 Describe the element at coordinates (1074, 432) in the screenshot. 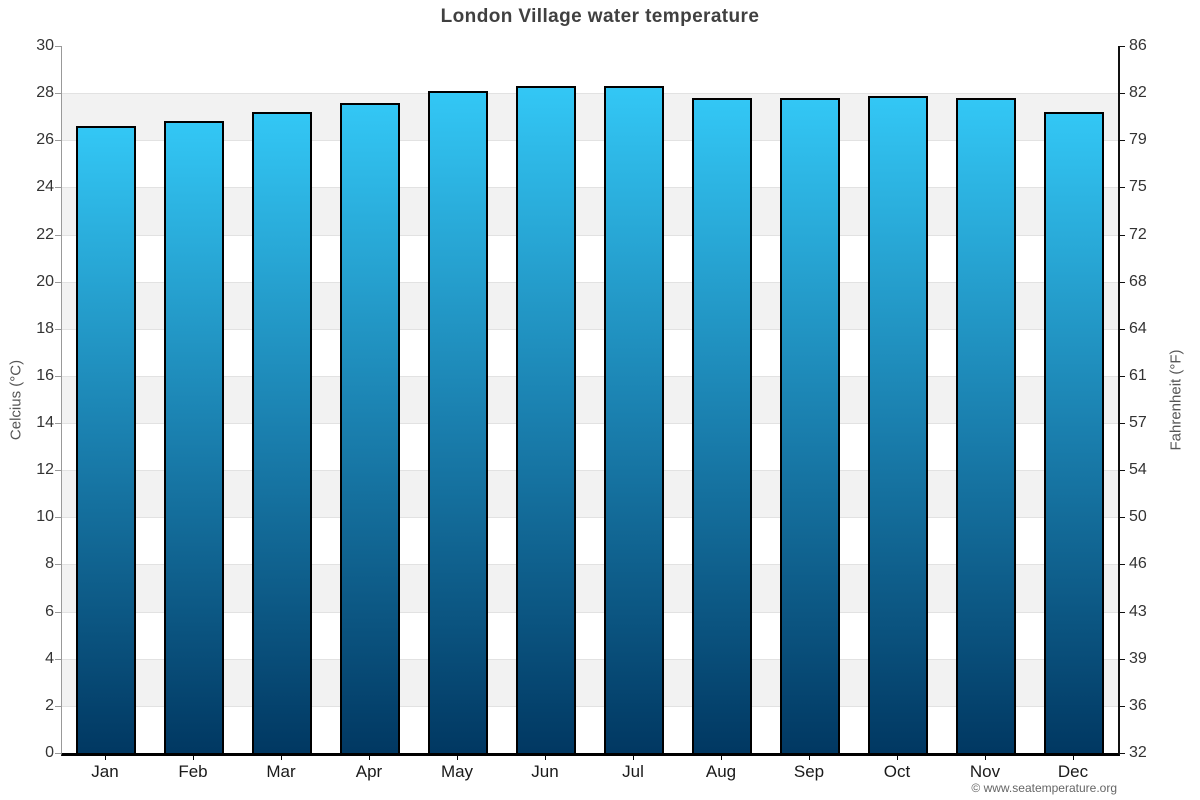

I see `bar-dec` at that location.